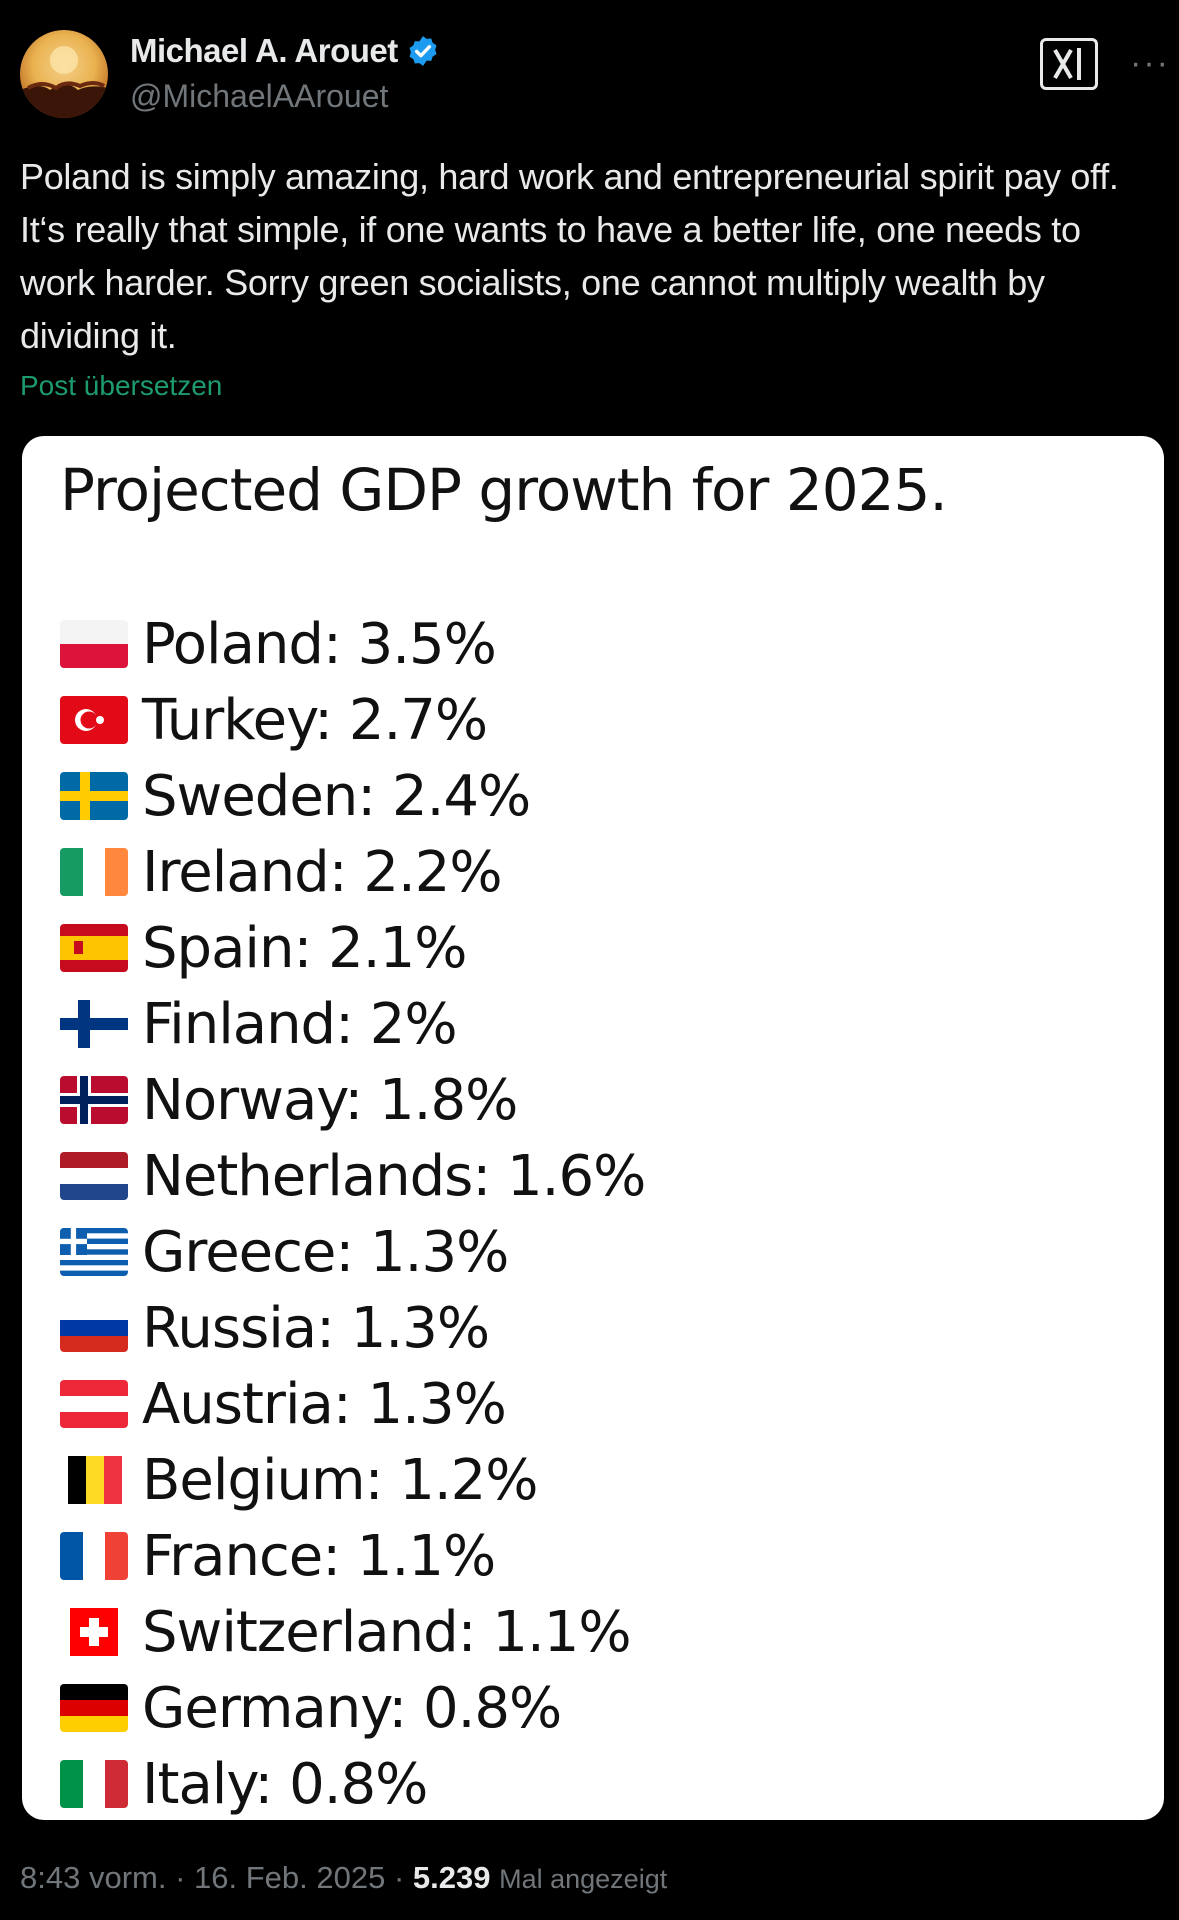  I want to click on country-name: Ireland, so click(236, 872).